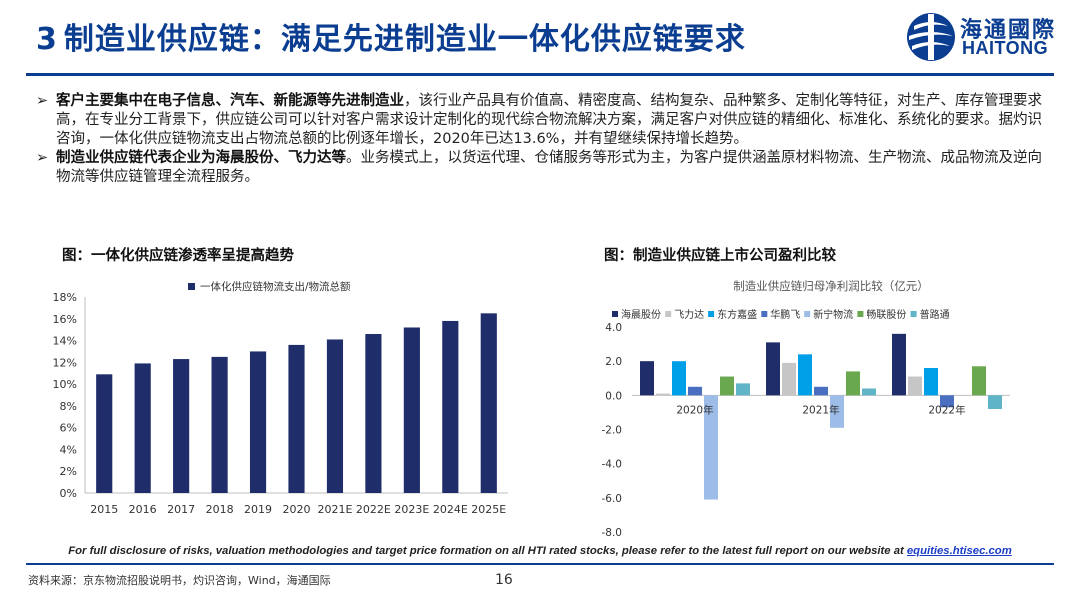 The image size is (1080, 607). Describe the element at coordinates (488, 509) in the screenshot. I see `x-tick-label: 2025E` at that location.